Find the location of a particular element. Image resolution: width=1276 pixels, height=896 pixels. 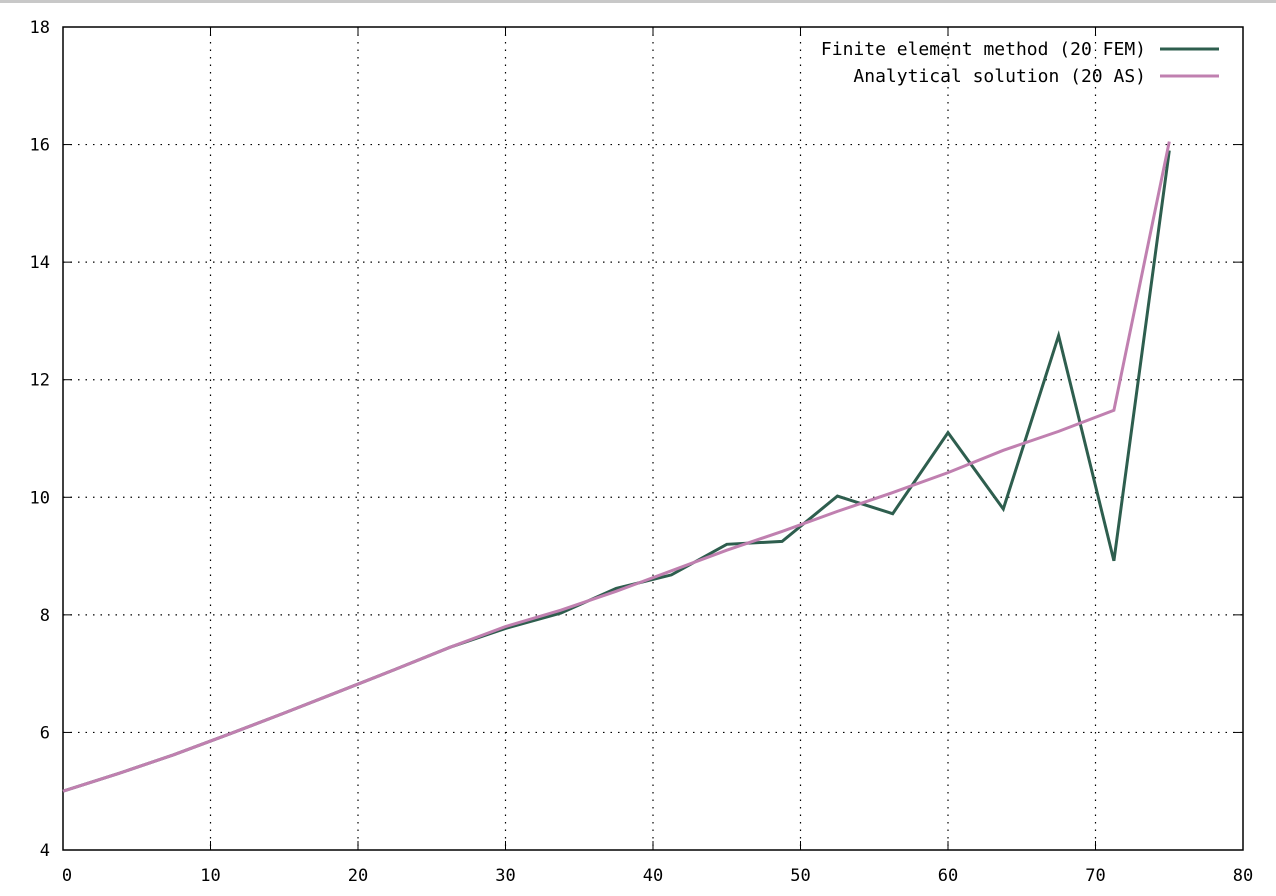

y-tick-label: 10 is located at coordinates (40, 498).